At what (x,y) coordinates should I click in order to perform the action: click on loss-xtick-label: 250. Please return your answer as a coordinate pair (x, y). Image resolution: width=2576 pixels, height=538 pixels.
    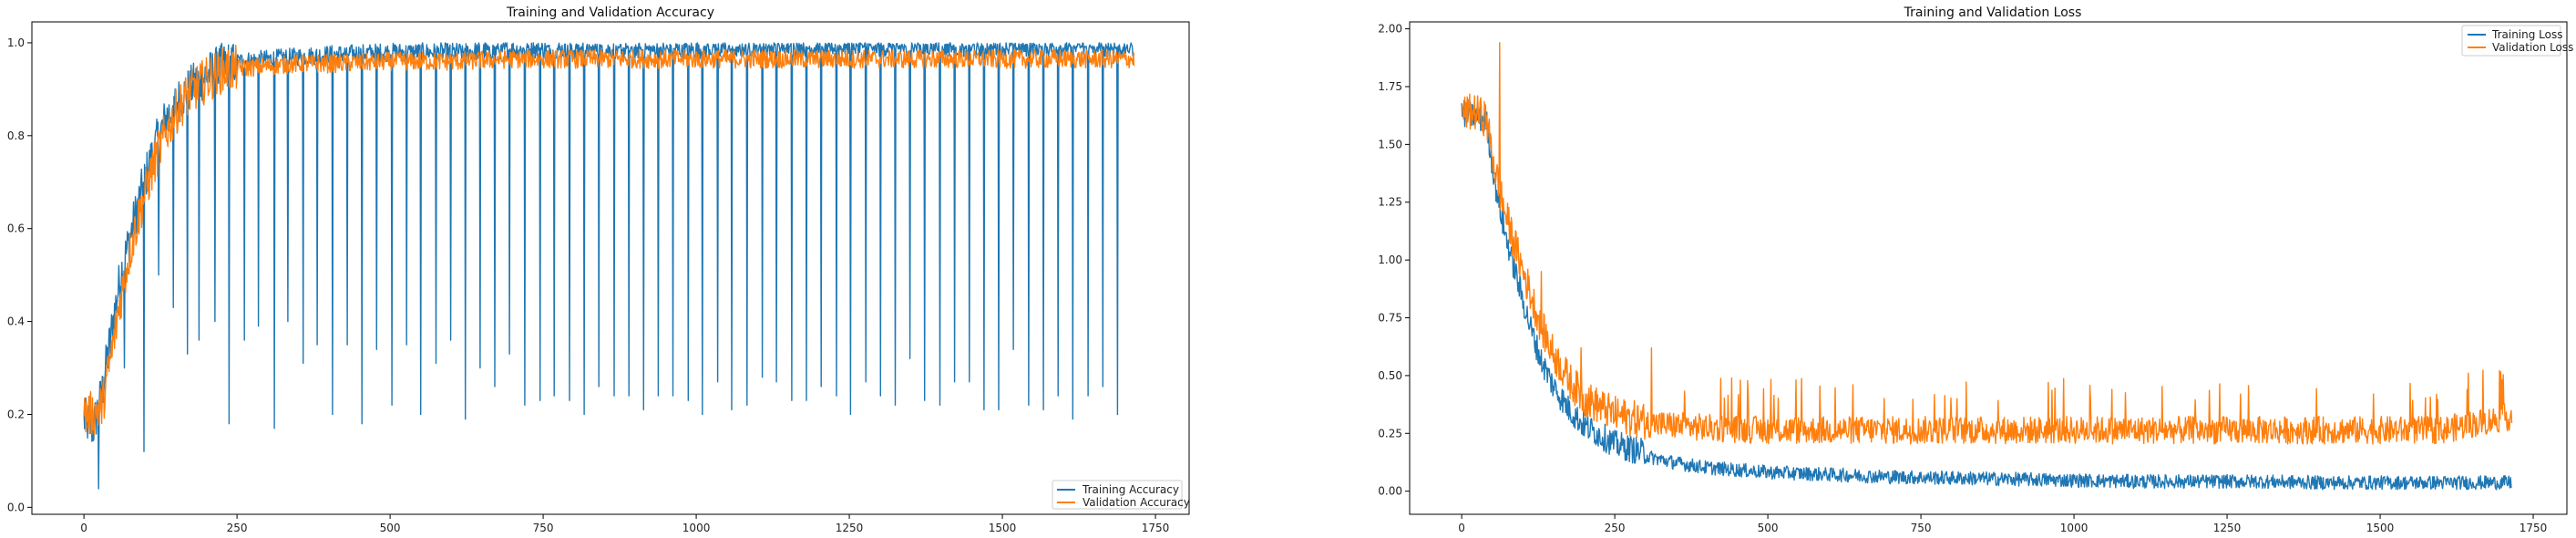
    Looking at the image, I should click on (1616, 528).